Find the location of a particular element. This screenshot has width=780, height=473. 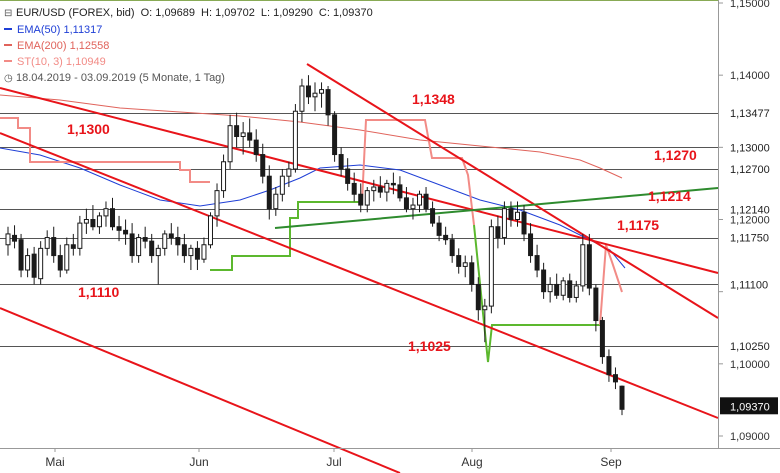

level-axis-label: 1,11750 is located at coordinates (749, 239).